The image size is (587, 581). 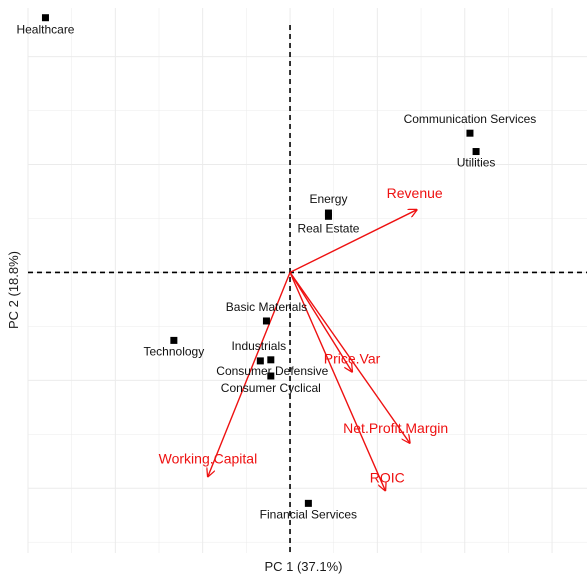 I want to click on point-label: Financial Services, so click(x=308, y=514).